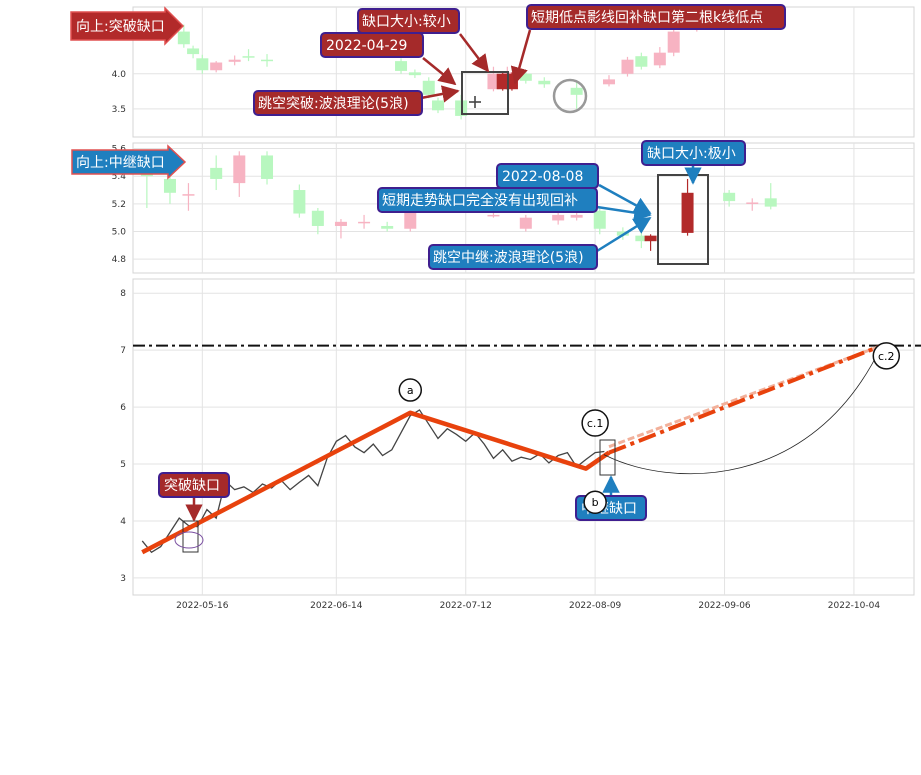 The image size is (921, 775). What do you see at coordinates (123, 465) in the screenshot?
I see `y-tick-label: 5` at bounding box center [123, 465].